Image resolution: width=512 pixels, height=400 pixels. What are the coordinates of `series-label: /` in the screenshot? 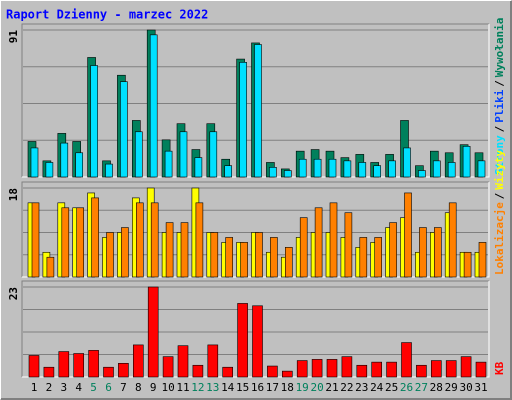 It's located at (499, 195).